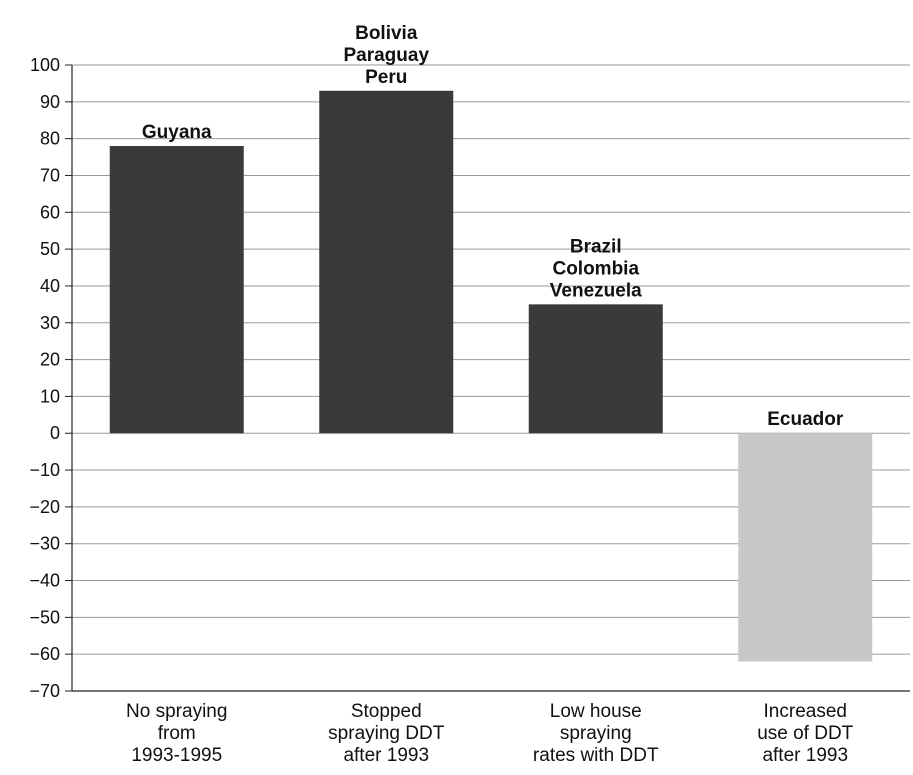 The height and width of the screenshot is (775, 913). What do you see at coordinates (50, 360) in the screenshot?
I see `y-tick-label: 20` at bounding box center [50, 360].